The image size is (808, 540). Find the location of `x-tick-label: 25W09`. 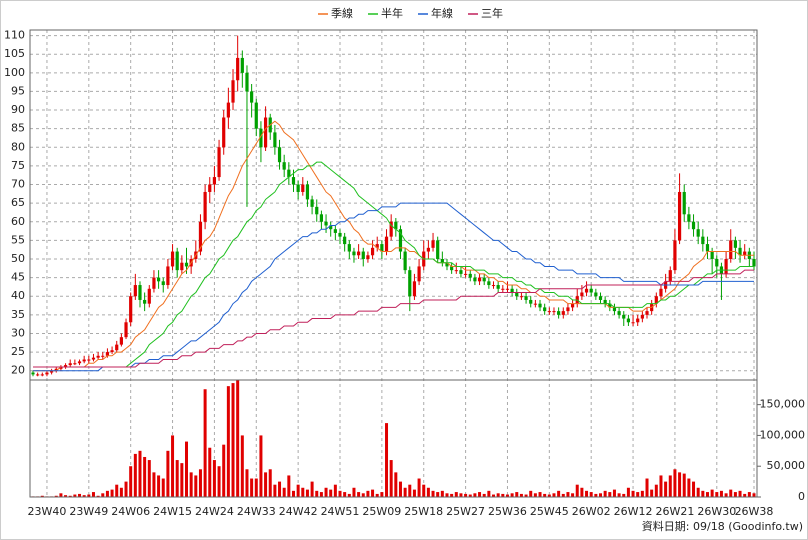

x-tick-label: 25W09 is located at coordinates (381, 511).